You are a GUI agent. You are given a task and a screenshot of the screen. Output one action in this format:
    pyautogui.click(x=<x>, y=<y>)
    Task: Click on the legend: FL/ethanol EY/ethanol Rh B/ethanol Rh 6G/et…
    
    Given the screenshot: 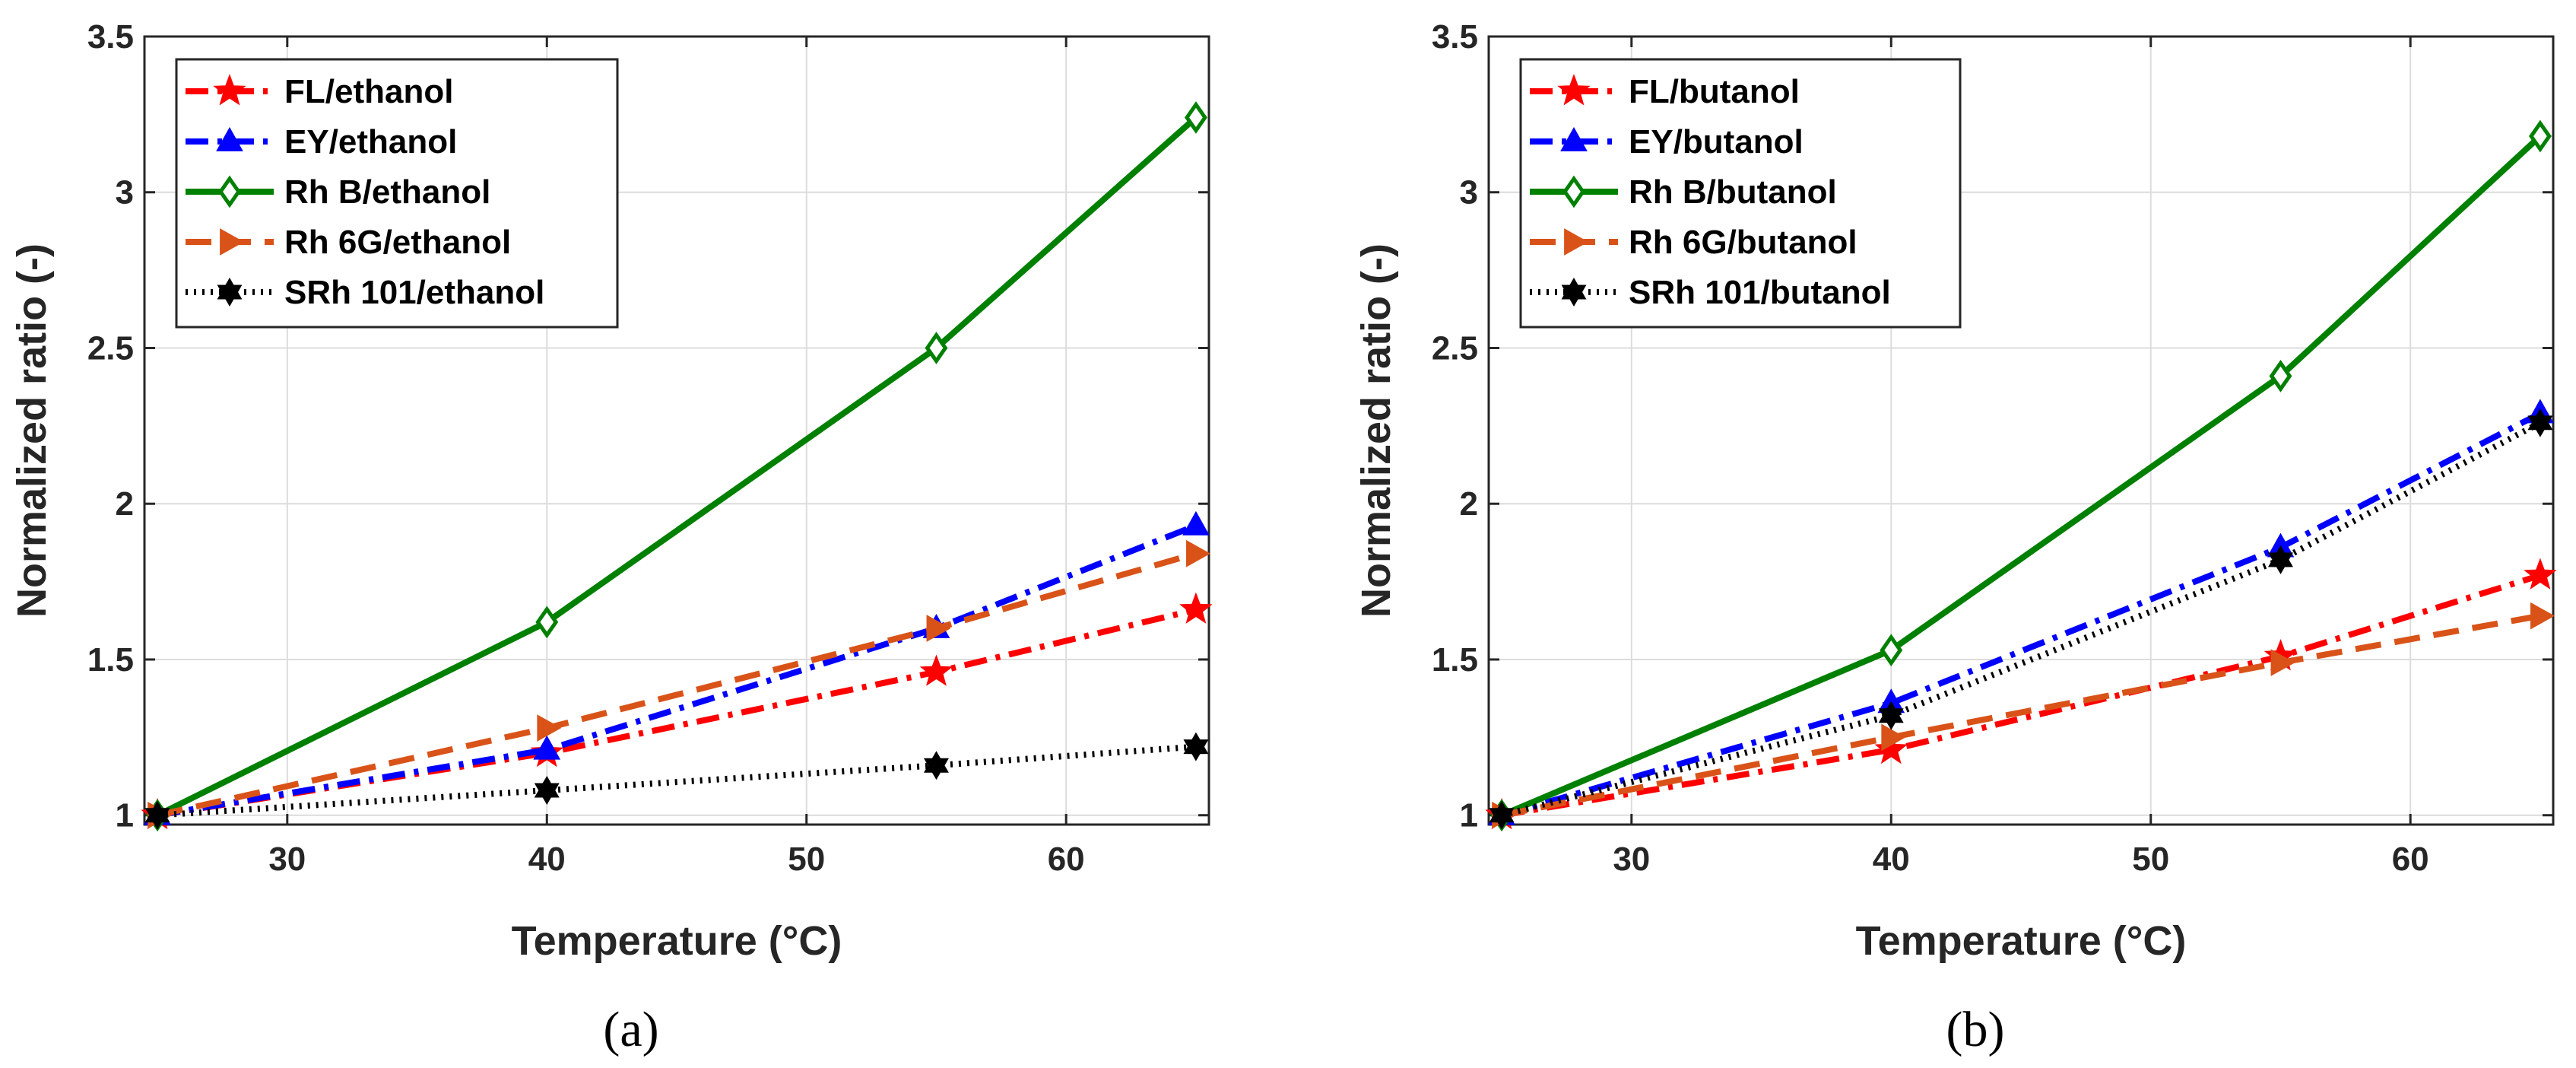 What is the action you would take?
    pyautogui.click(x=397, y=193)
    